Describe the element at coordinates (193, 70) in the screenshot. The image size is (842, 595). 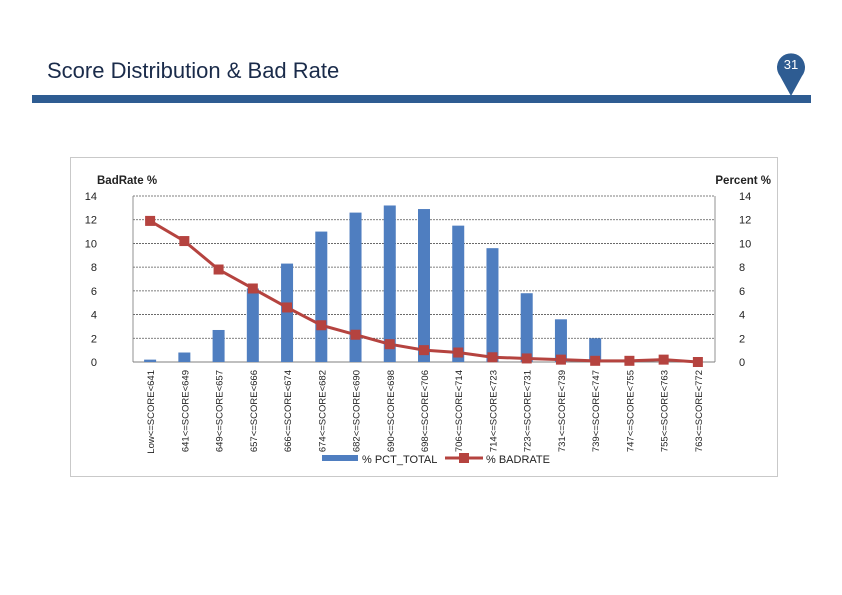
I see `slide-title: Score Distribution & Bad Rate` at that location.